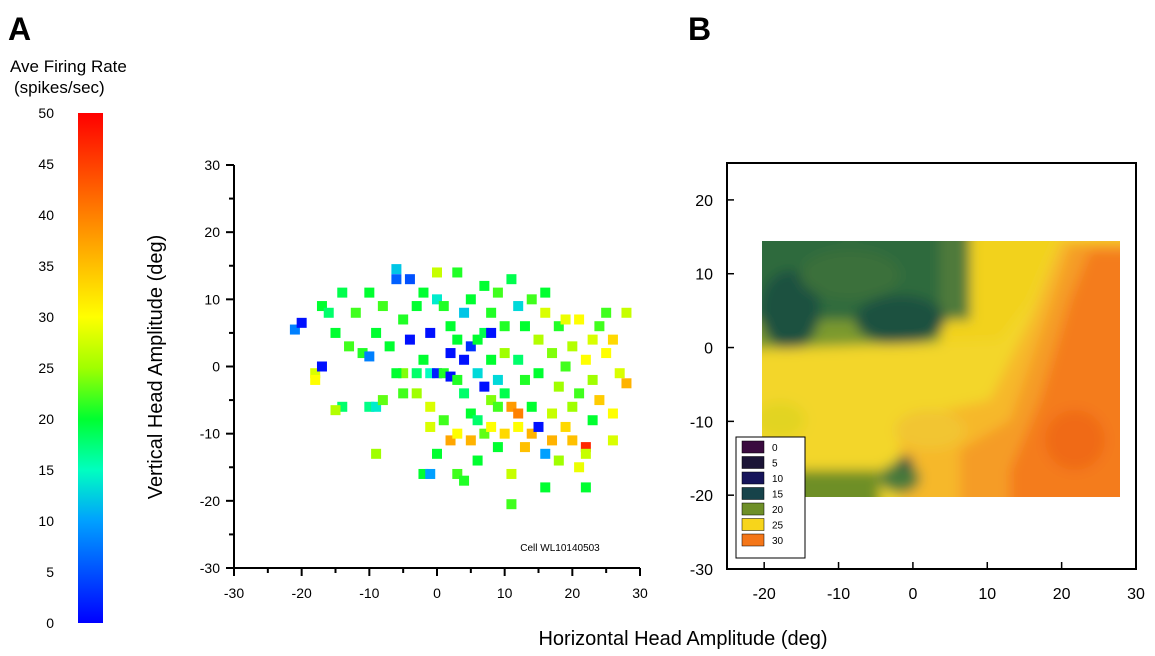  What do you see at coordinates (46, 113) in the screenshot?
I see `colorbar-tick-label: 50` at bounding box center [46, 113].